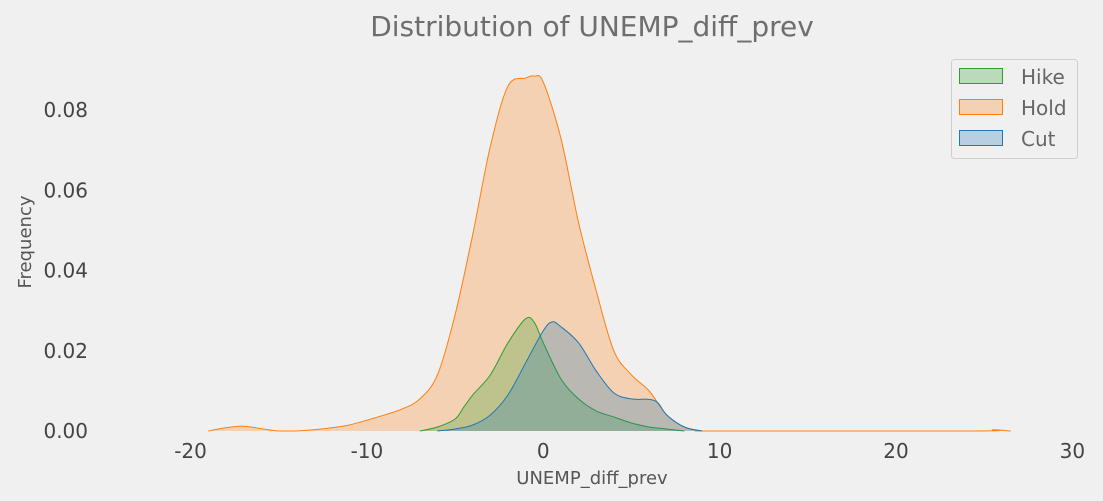  Describe the element at coordinates (1043, 77) in the screenshot. I see `legend-label-hike: Hike` at that location.